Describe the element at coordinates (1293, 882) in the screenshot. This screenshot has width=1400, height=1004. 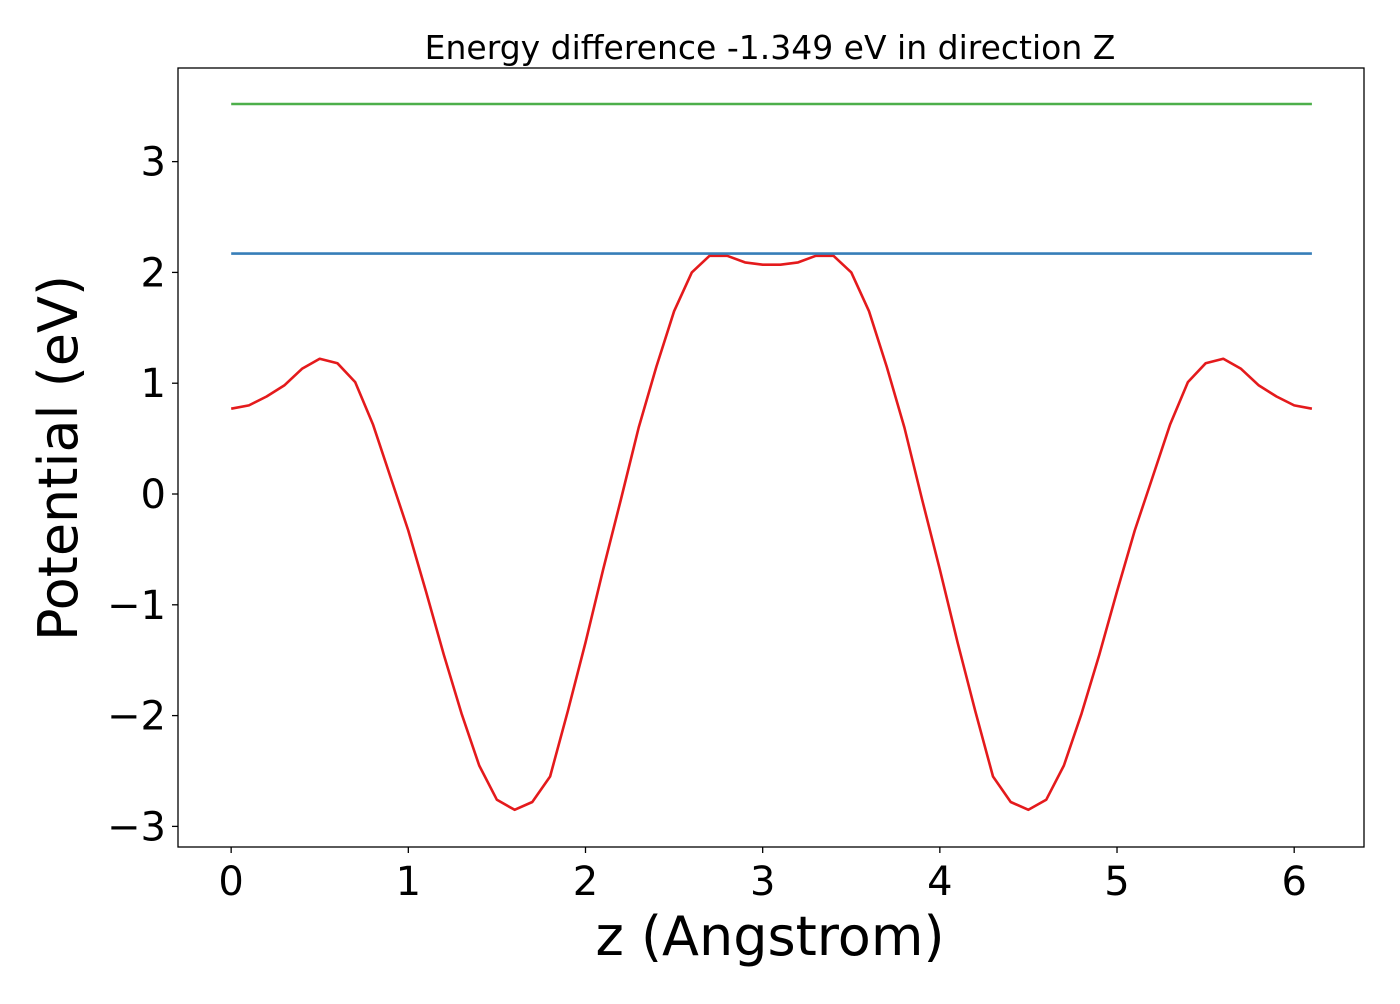
I see `x-tick-label: 6` at that location.